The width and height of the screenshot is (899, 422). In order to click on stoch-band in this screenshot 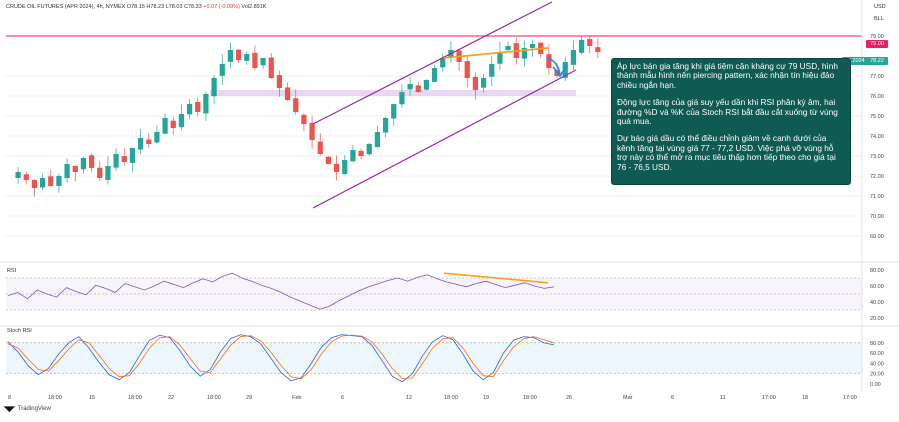, I will do `click(434, 358)`.